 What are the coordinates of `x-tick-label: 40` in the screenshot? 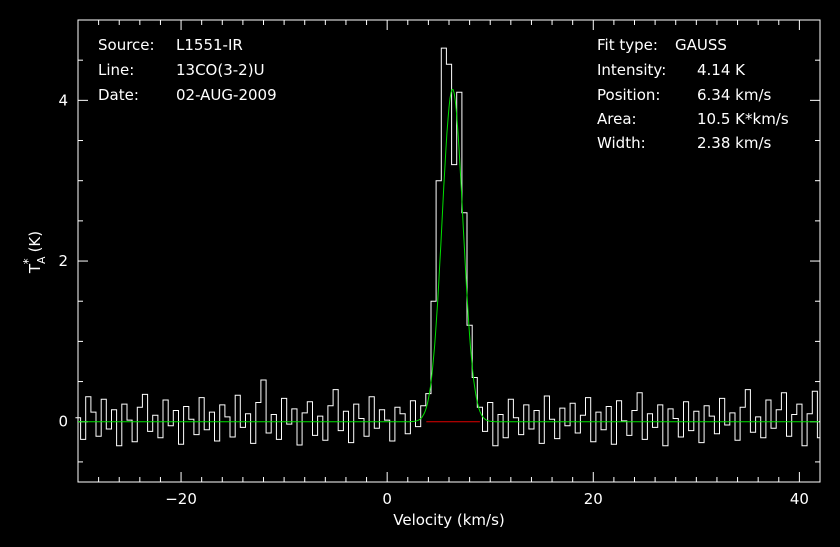 It's located at (799, 499).